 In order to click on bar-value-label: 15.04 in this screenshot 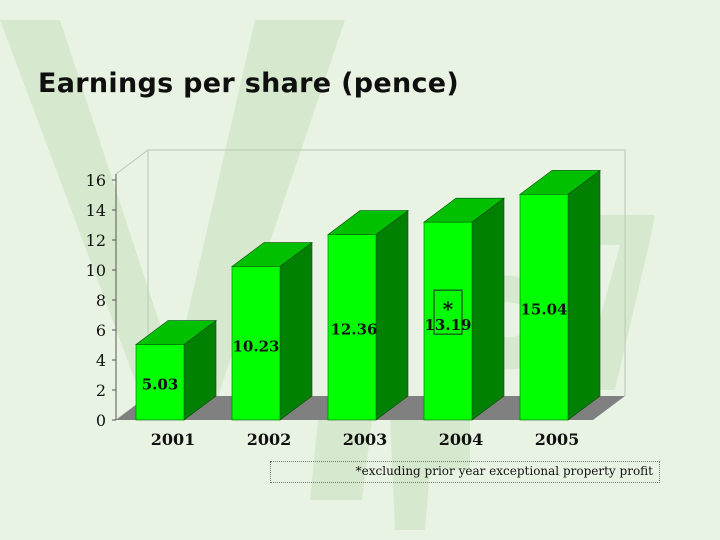, I will do `click(544, 309)`.